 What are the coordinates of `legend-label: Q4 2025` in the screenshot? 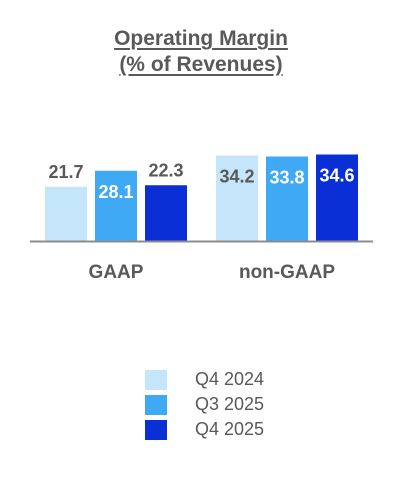 It's located at (230, 429).